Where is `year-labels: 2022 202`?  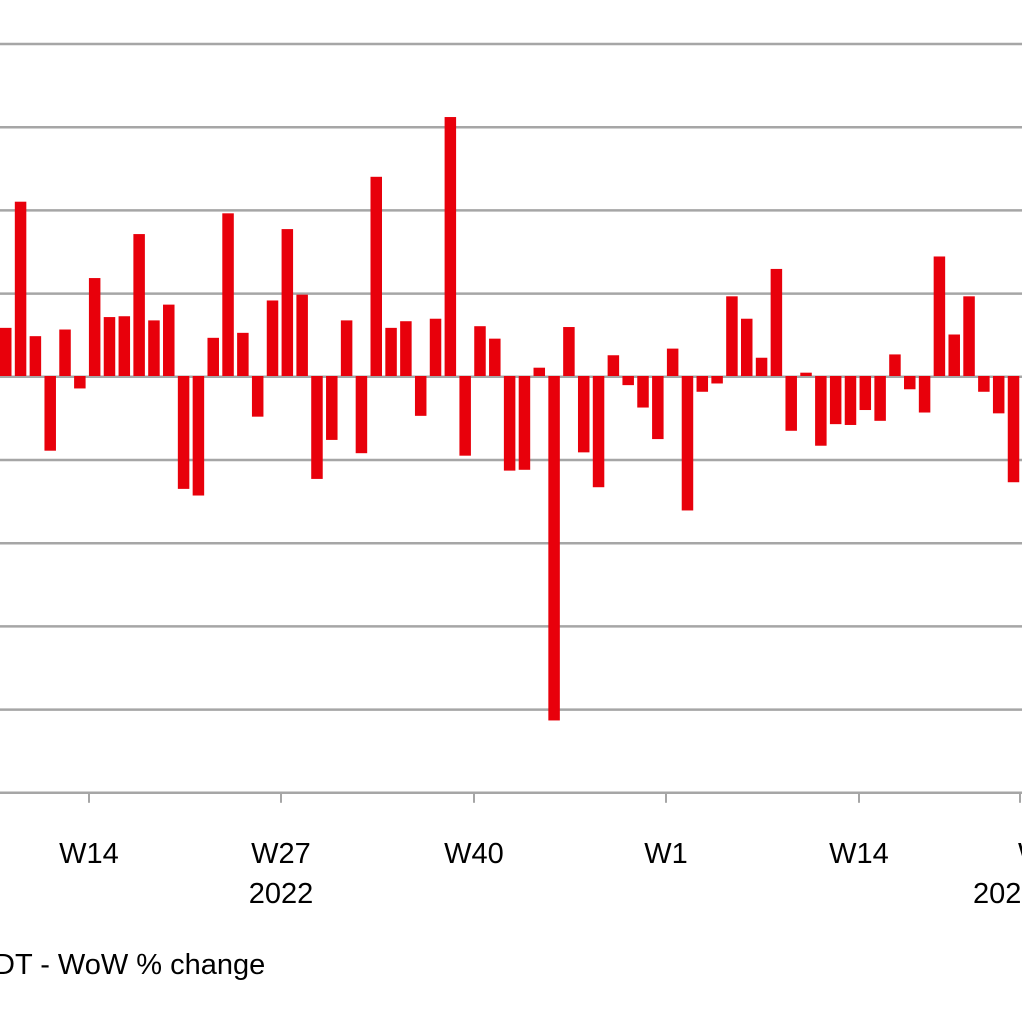 year-labels: 2022 202 is located at coordinates (635, 894).